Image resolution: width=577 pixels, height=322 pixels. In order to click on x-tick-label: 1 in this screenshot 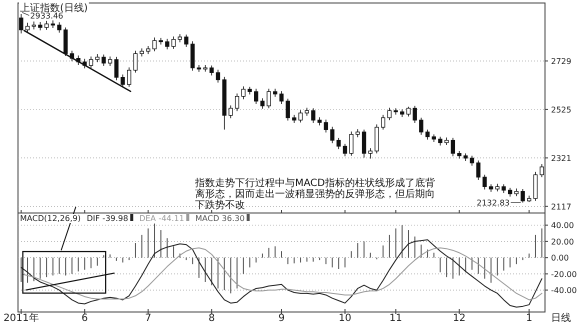, I will do `click(529, 317)`.